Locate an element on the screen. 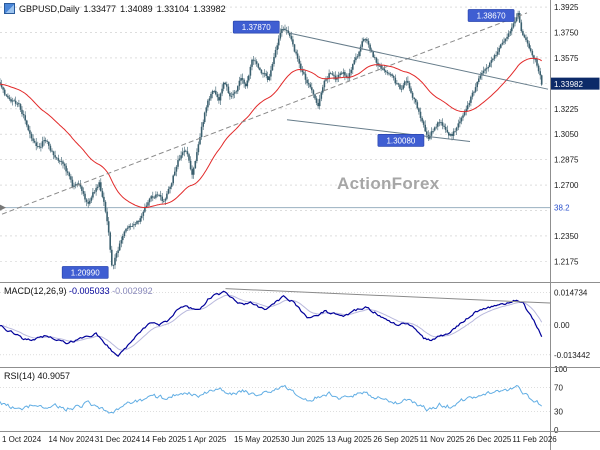 The width and height of the screenshot is (600, 450). price-axis-label: 1.3050 is located at coordinates (566, 134).